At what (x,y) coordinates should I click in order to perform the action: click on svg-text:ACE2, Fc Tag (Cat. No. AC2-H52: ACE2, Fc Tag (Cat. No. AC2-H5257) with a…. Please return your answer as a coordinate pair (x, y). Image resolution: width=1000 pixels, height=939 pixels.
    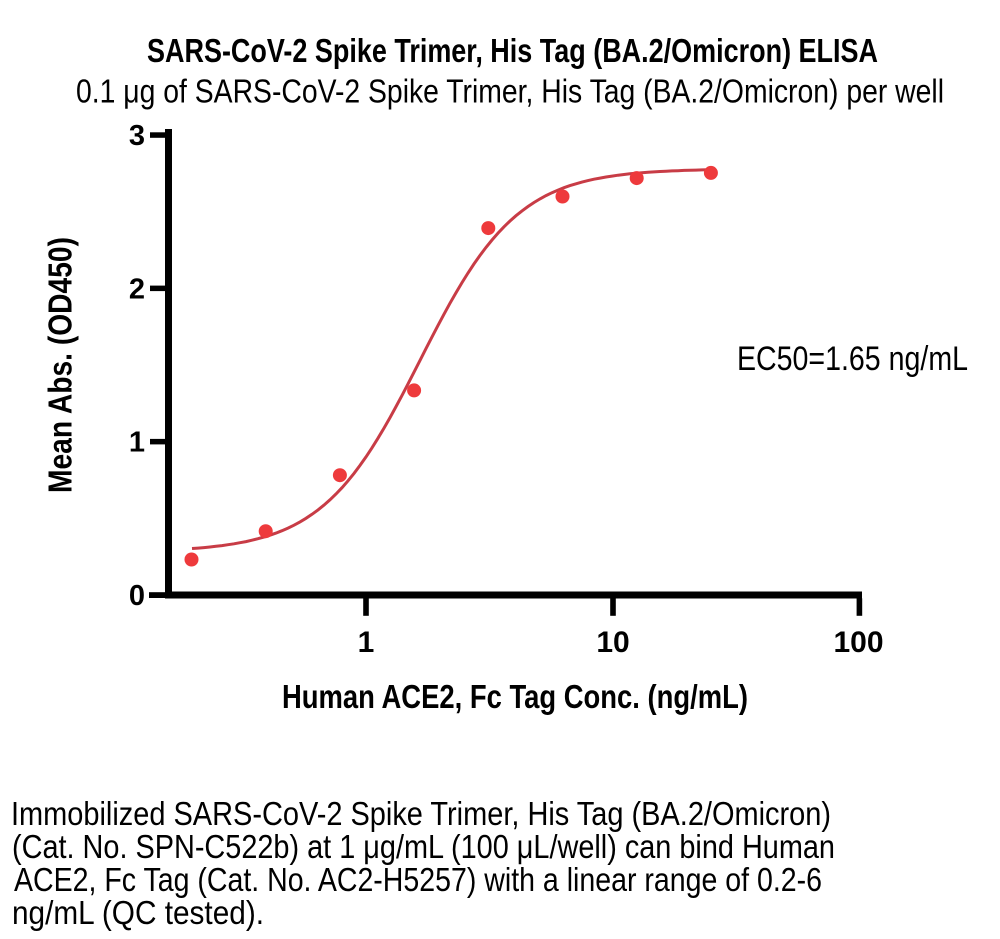
    Looking at the image, I should click on (418, 879).